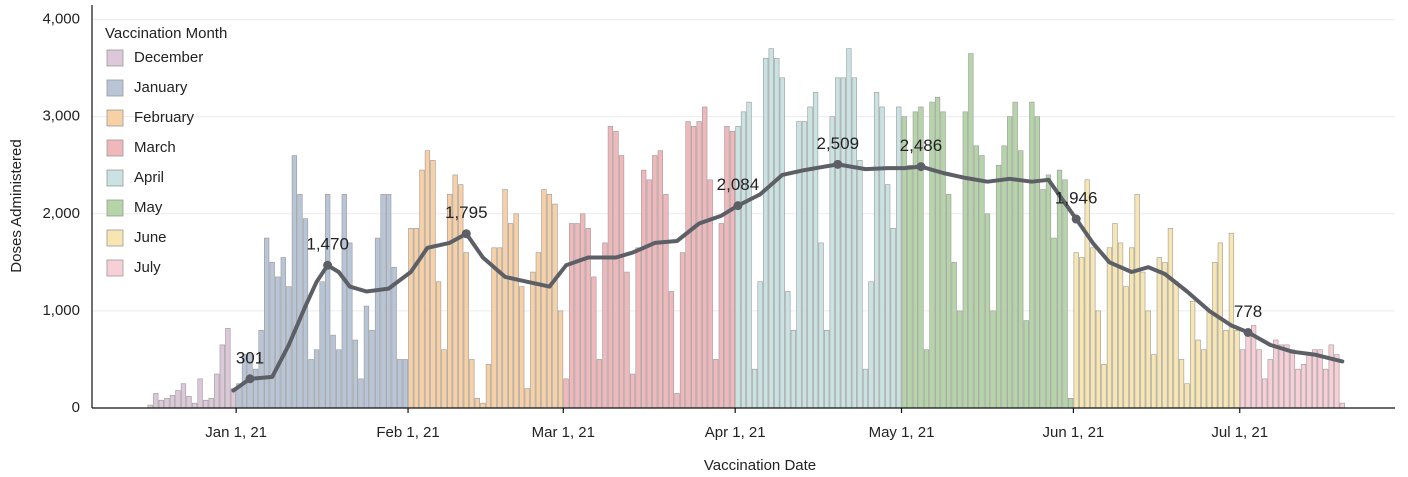 This screenshot has width=1408, height=477. What do you see at coordinates (1076, 198) in the screenshot?
I see `data-label: 1,946` at bounding box center [1076, 198].